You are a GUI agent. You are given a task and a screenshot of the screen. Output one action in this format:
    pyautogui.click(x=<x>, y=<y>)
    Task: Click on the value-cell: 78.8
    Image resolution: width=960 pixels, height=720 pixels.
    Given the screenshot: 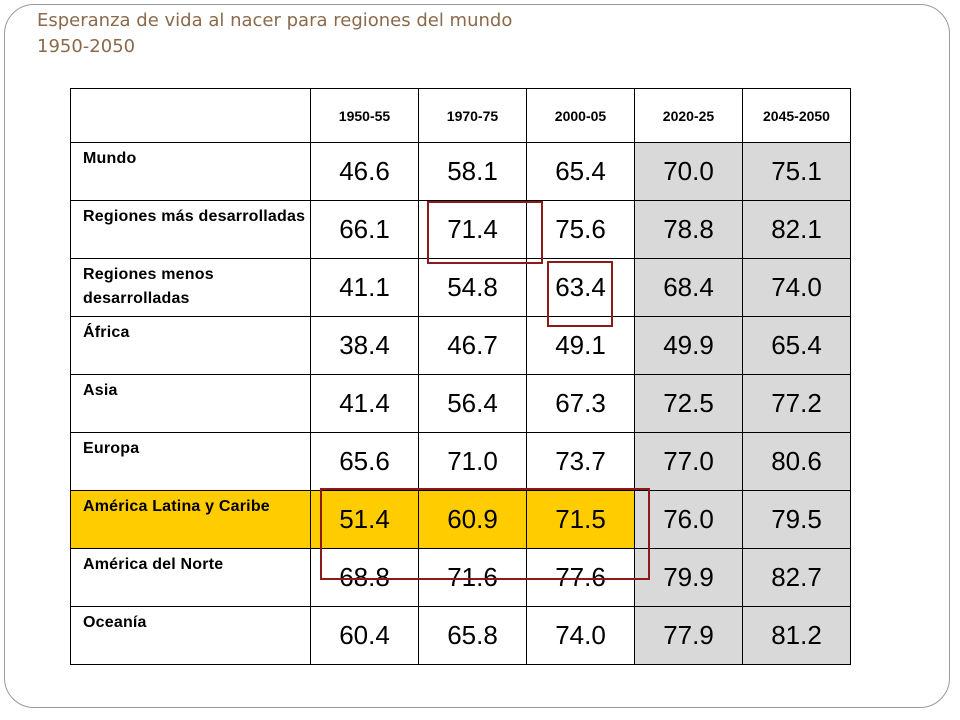 What is the action you would take?
    pyautogui.click(x=688, y=229)
    